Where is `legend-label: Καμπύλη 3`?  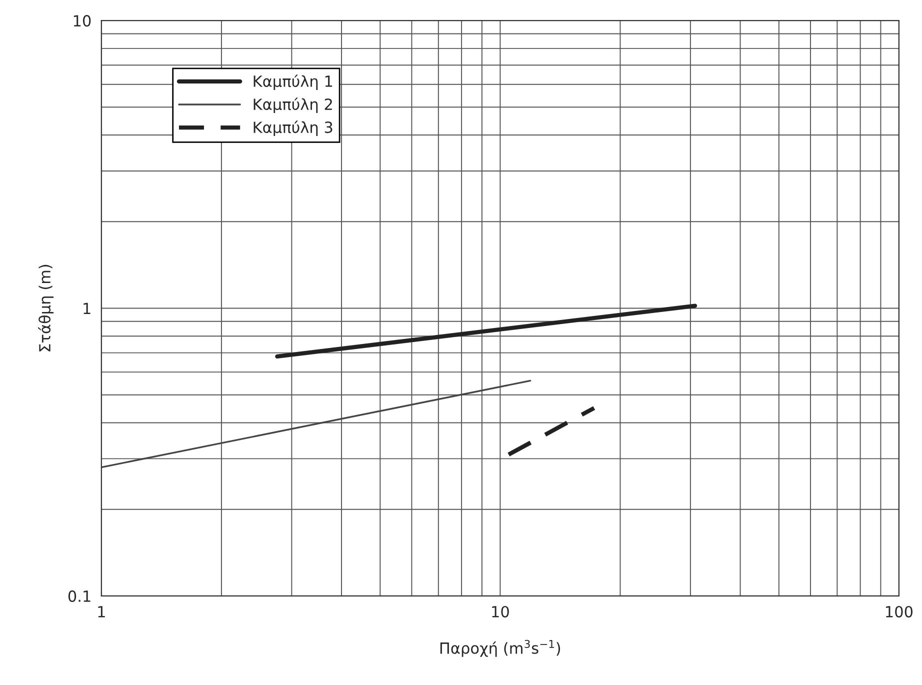
legend-label: Καμπύλη 3 is located at coordinates (293, 128).